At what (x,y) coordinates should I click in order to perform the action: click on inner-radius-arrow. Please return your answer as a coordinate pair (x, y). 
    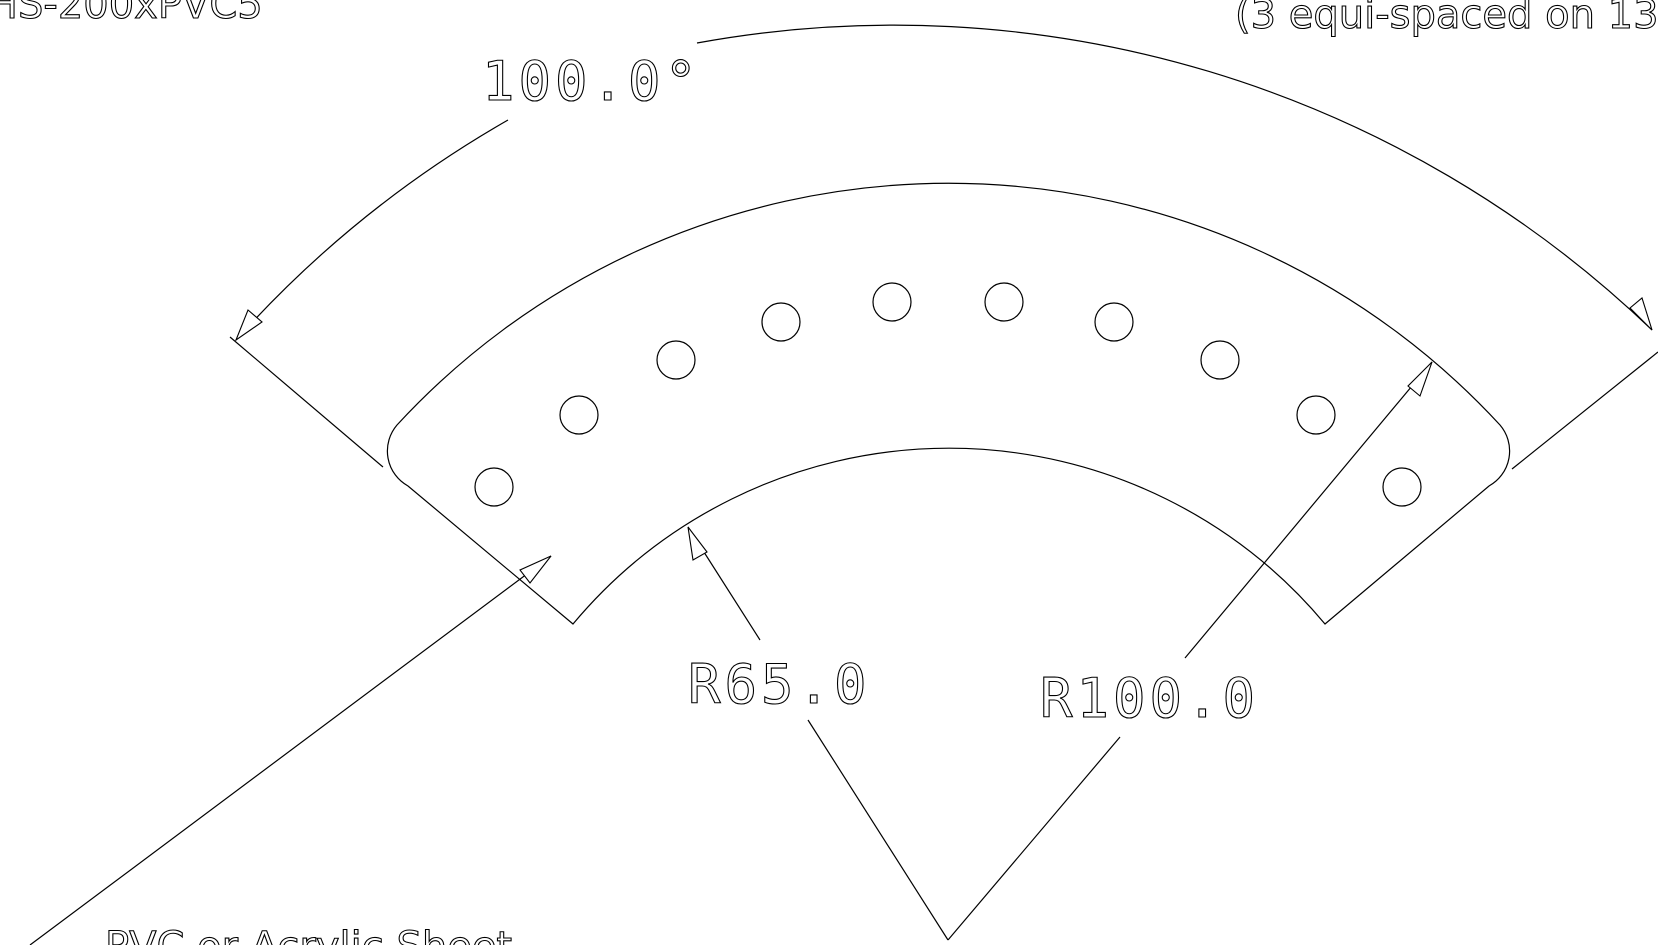
    Looking at the image, I should click on (697, 543).